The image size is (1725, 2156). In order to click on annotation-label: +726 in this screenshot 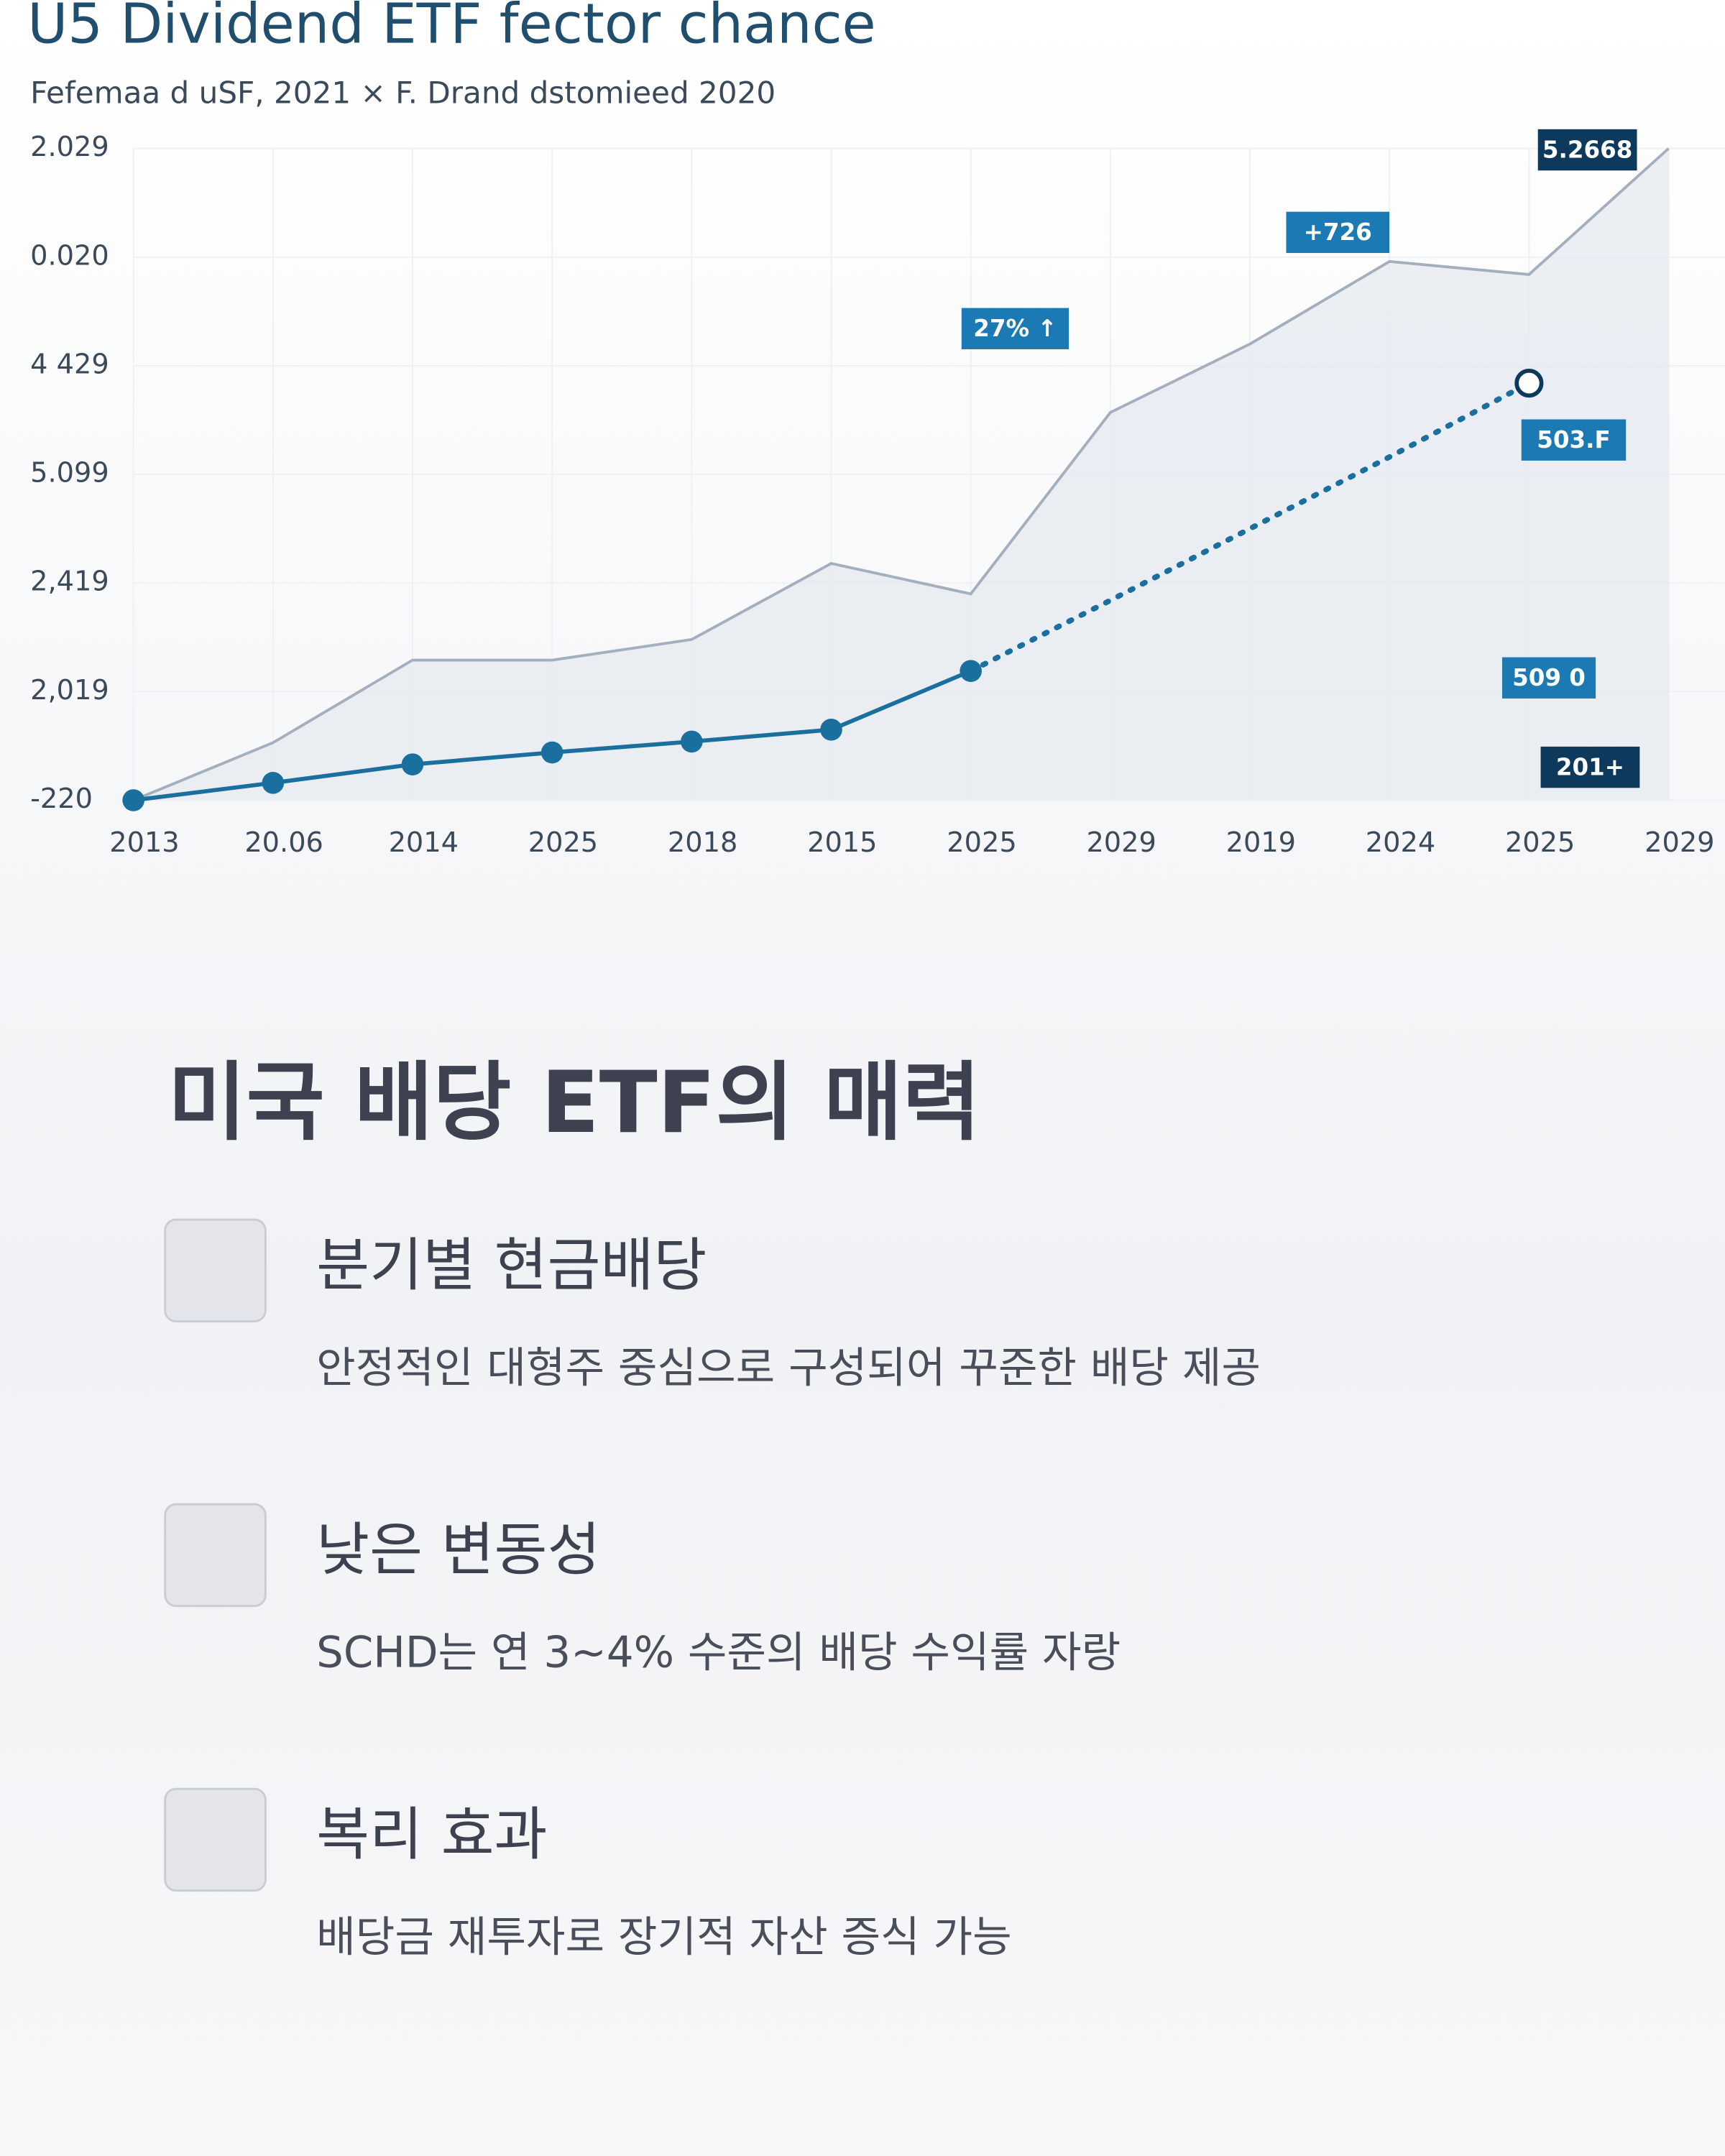, I will do `click(1338, 232)`.